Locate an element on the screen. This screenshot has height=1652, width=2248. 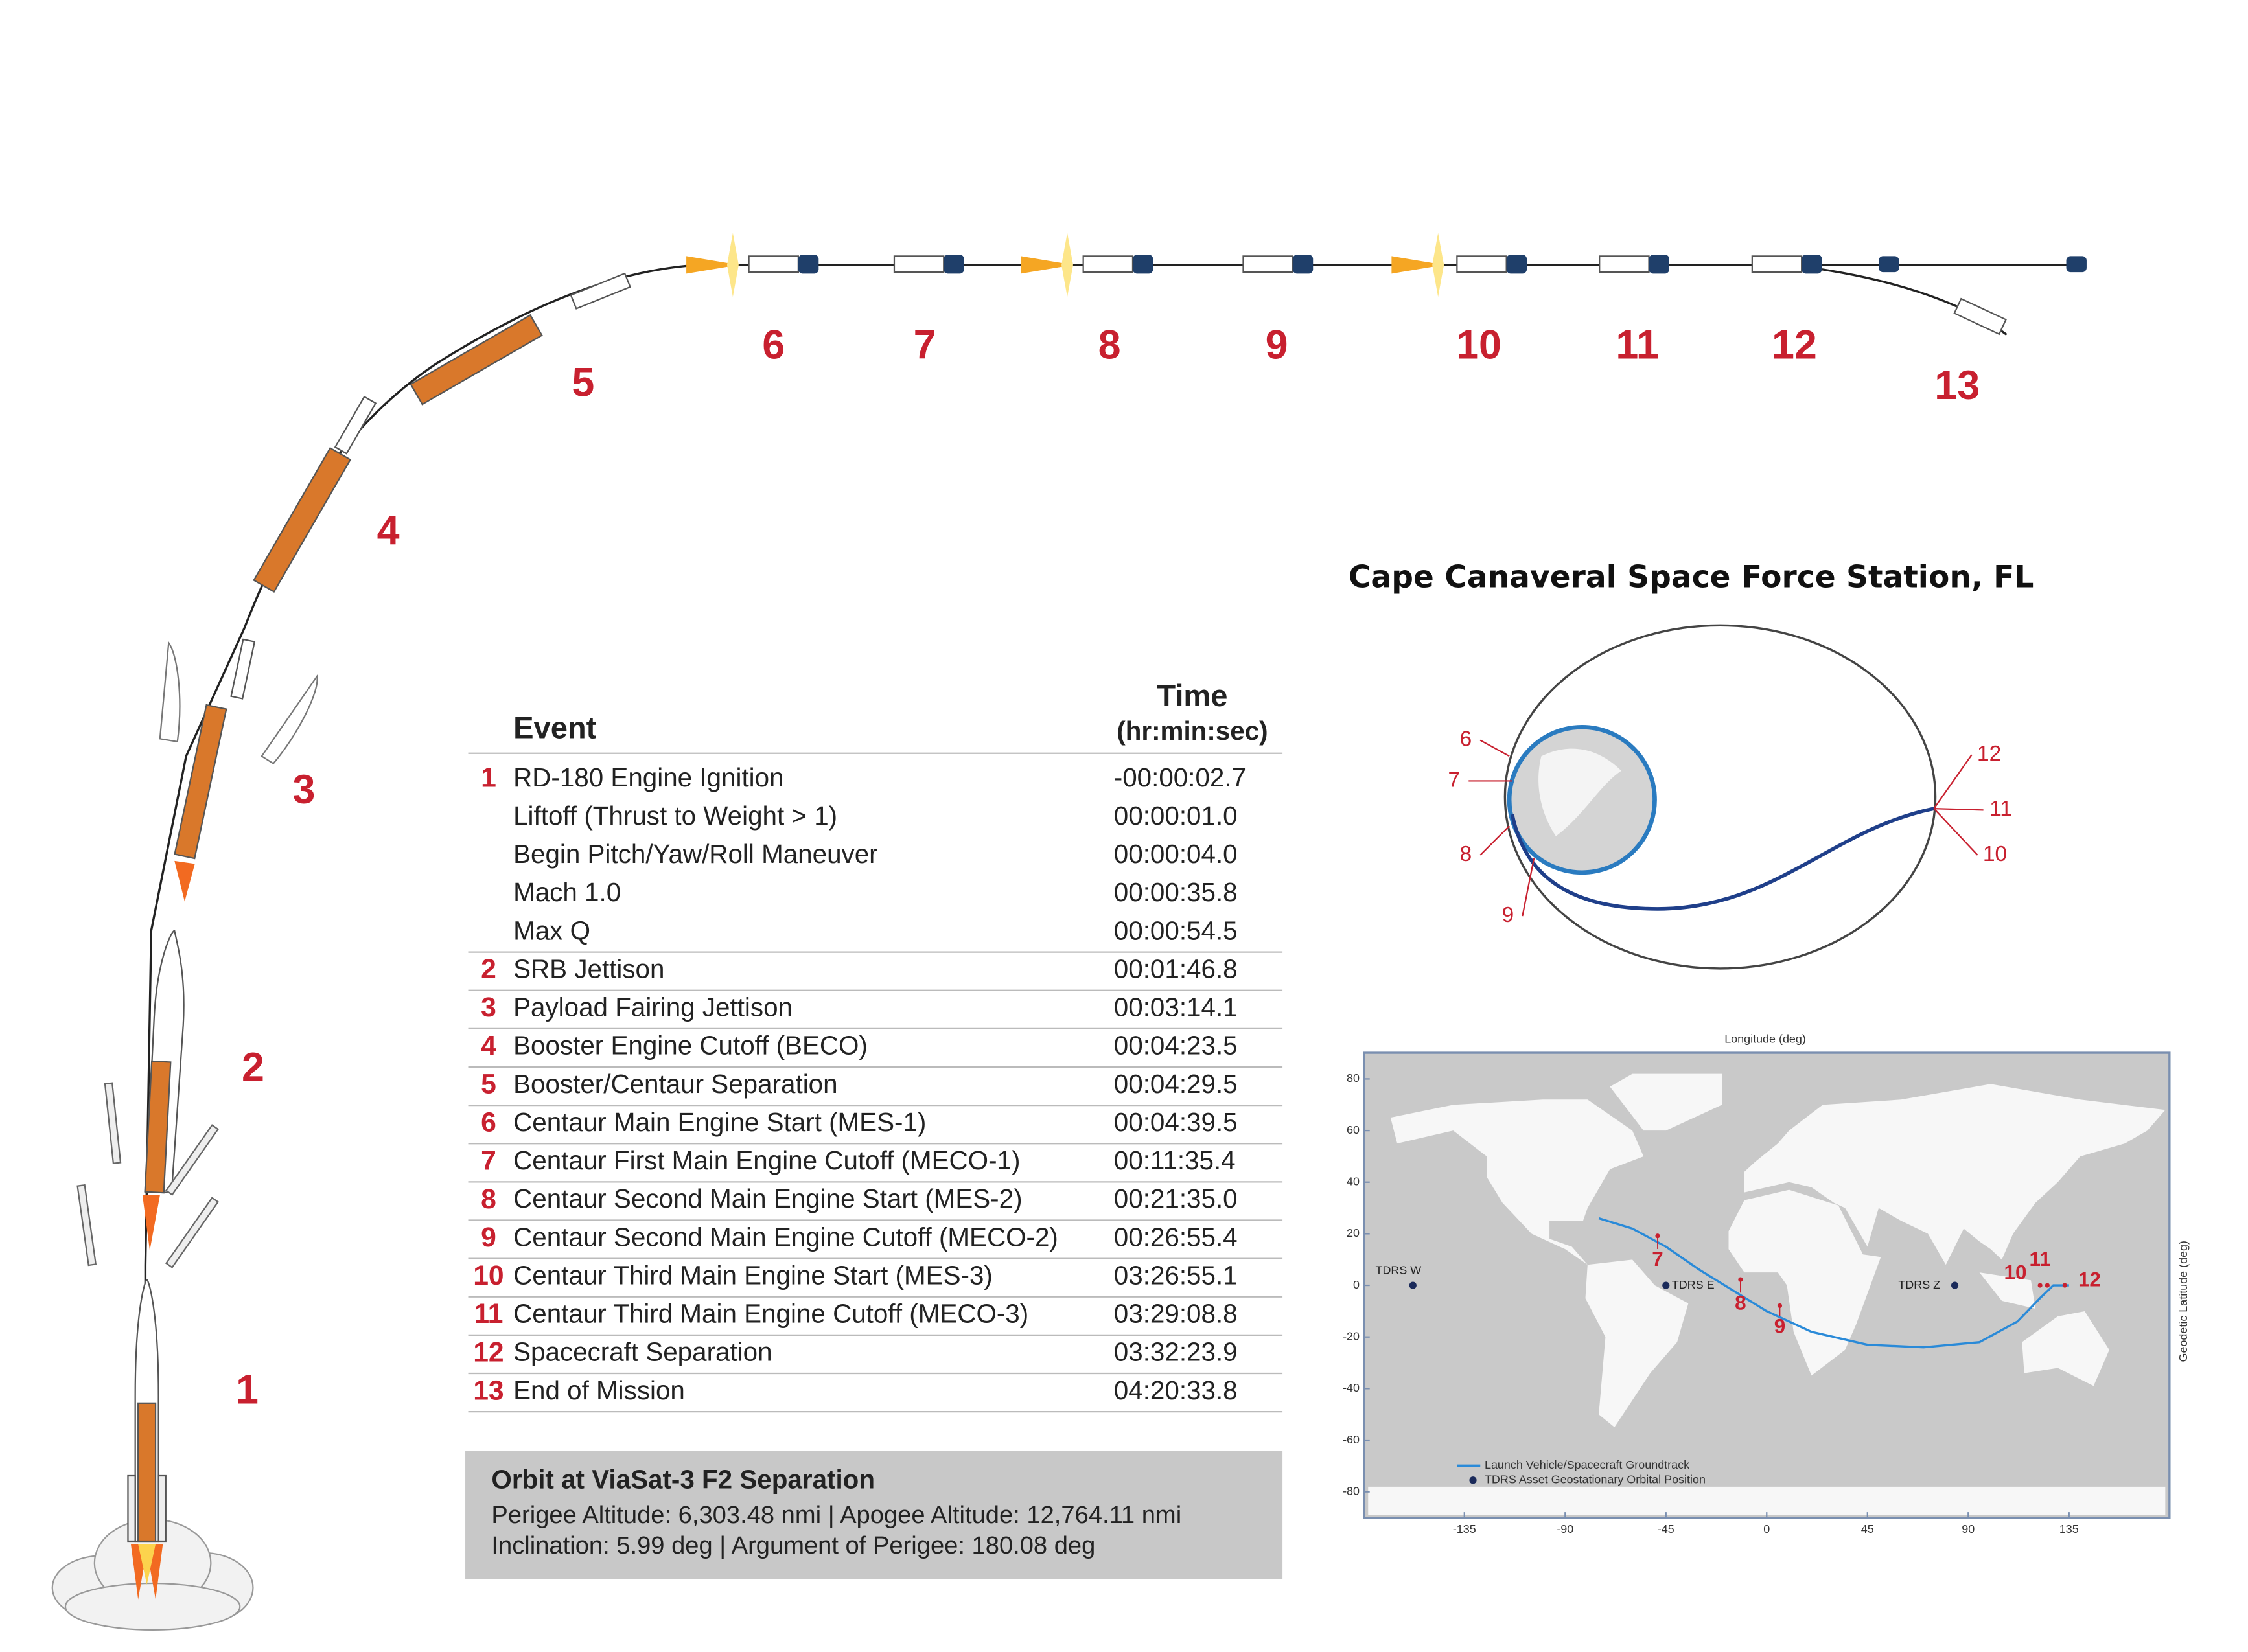
orbit-label: 11 is located at coordinates (2000, 809).